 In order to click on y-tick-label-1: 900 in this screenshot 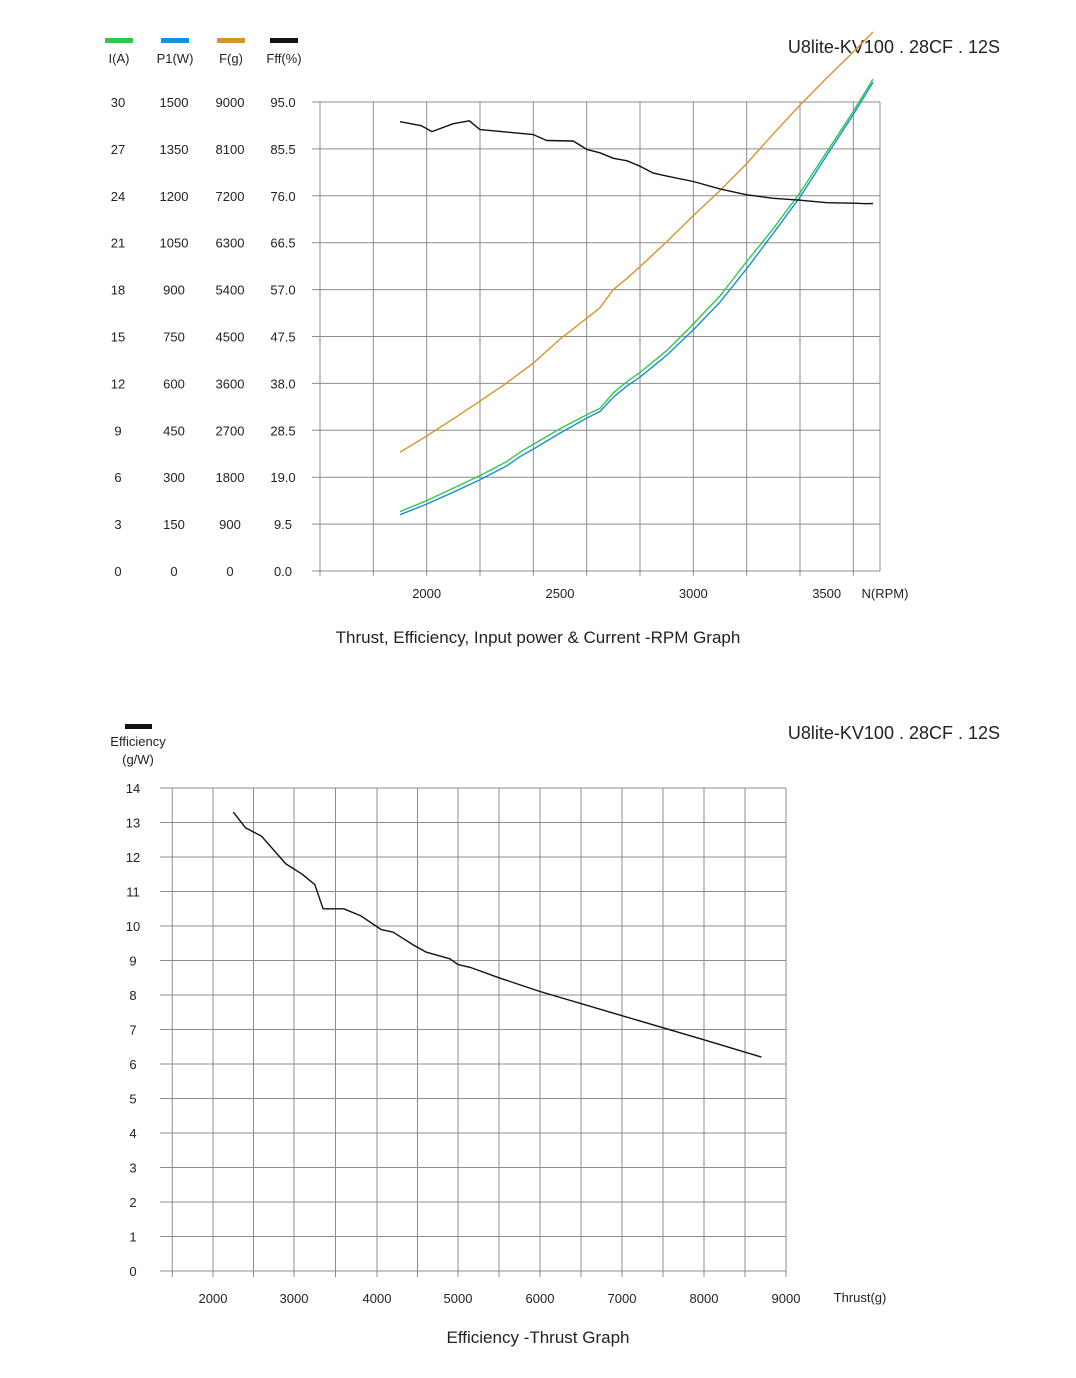, I will do `click(174, 290)`.